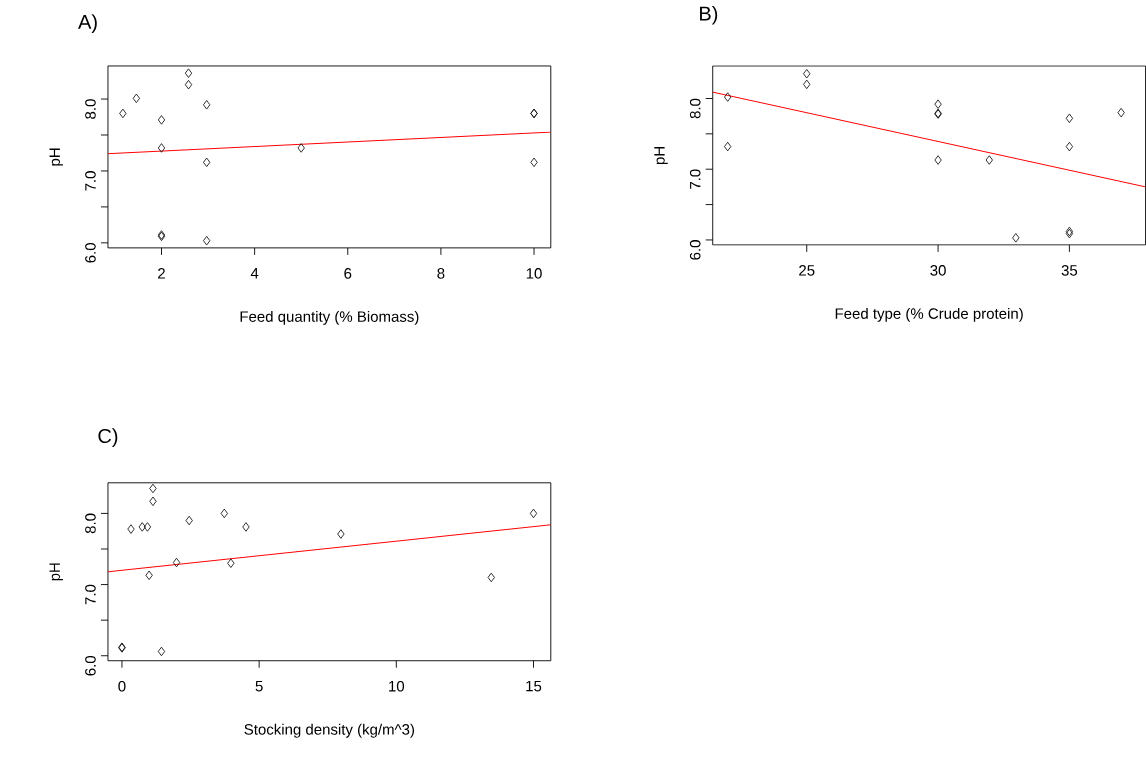 This screenshot has height=767, width=1146. What do you see at coordinates (254, 273) in the screenshot?
I see `x-tick-label: 4` at bounding box center [254, 273].